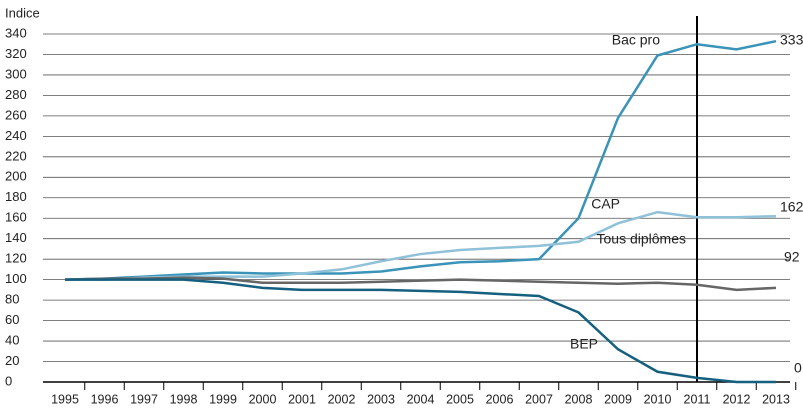 Image resolution: width=803 pixels, height=409 pixels. What do you see at coordinates (16, 135) in the screenshot?
I see `y-tick-label: 240` at bounding box center [16, 135].